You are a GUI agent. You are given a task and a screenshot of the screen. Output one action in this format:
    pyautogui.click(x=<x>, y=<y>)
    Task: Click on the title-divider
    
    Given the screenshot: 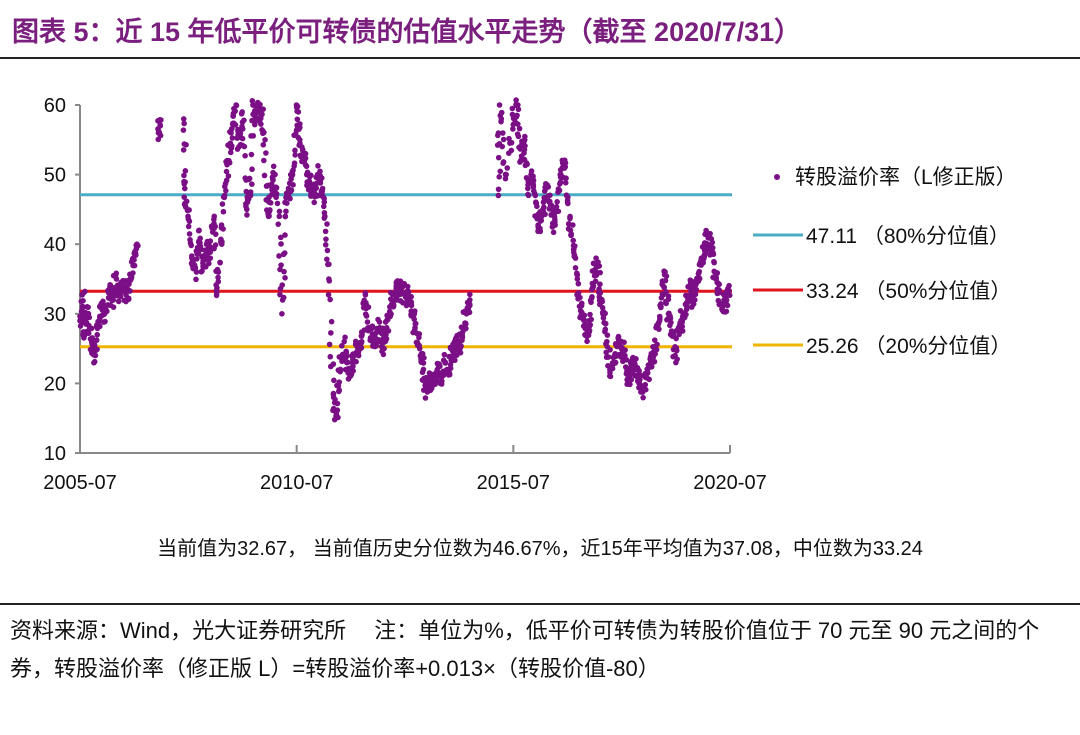 What is the action you would take?
    pyautogui.click(x=540, y=58)
    